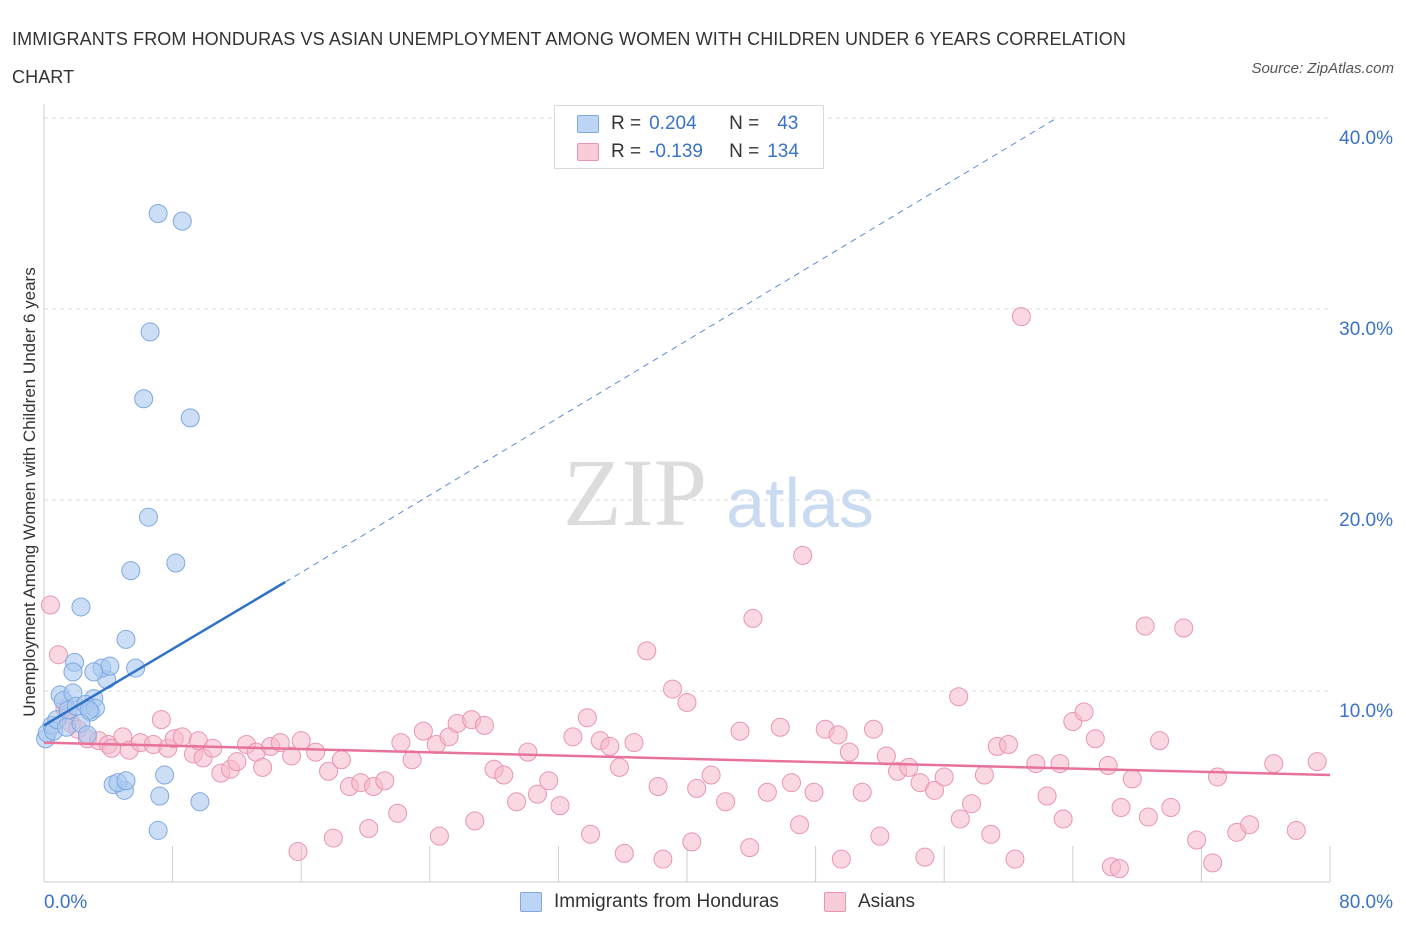 This screenshot has height=930, width=1406. What do you see at coordinates (635, 492) in the screenshot?
I see `watermark-zip: ZIP` at bounding box center [635, 492].